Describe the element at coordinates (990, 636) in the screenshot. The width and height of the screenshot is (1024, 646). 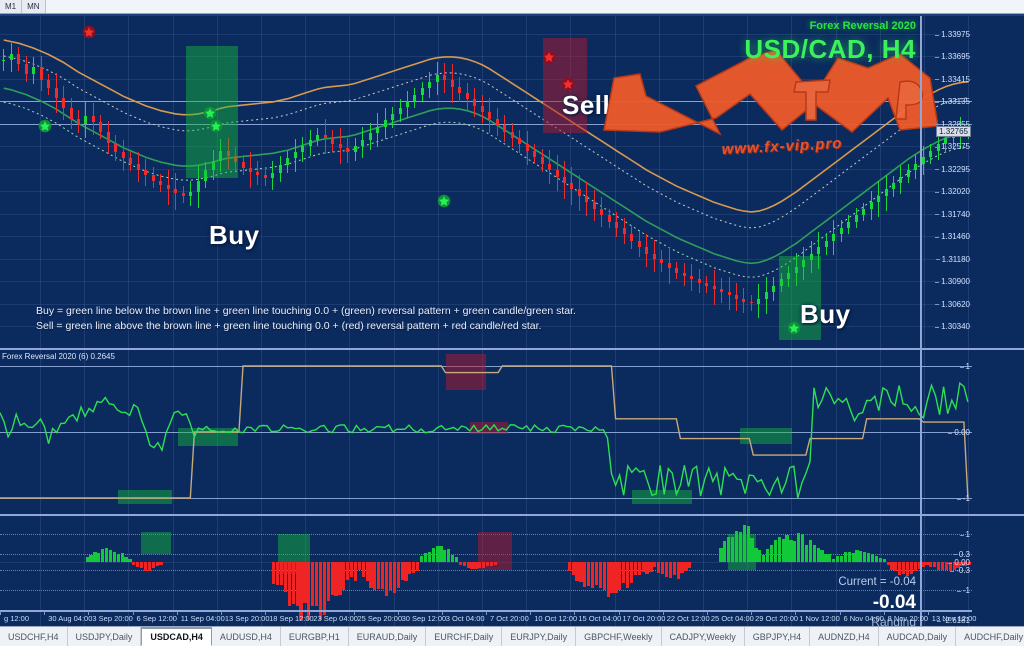
I see `chart-tab-audchf-daily: AUDCHF,Daily` at that location.